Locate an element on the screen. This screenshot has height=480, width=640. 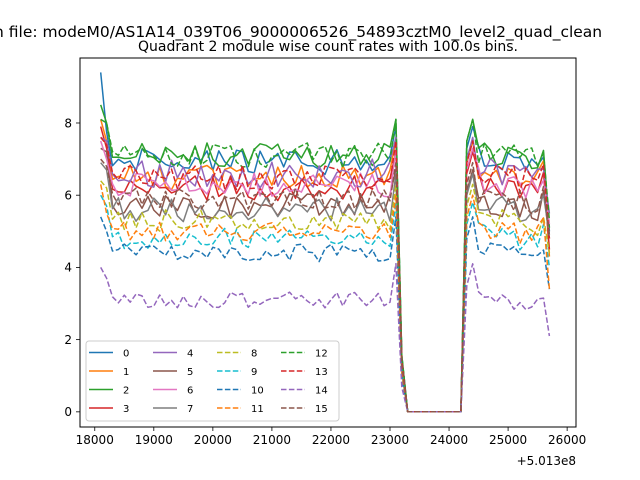
legend-label-9: 9 is located at coordinates (254, 372).